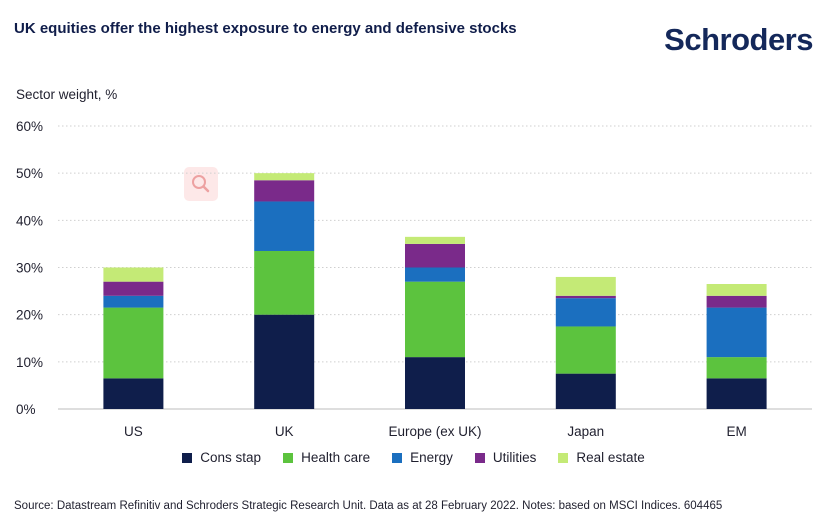 The width and height of the screenshot is (827, 529). I want to click on y-tick-label: 10%, so click(29, 362).